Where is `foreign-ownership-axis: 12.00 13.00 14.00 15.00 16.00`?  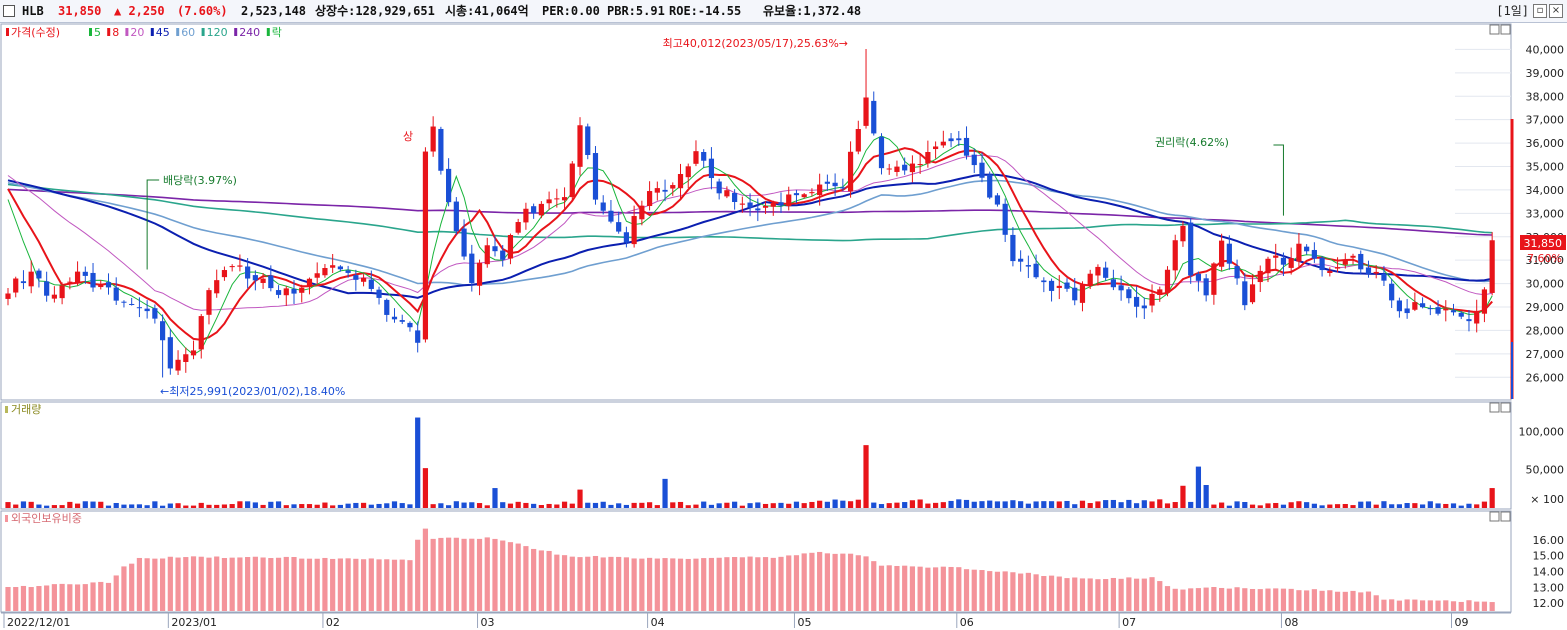 foreign-ownership-axis: 12.00 13.00 14.00 15.00 16.00 is located at coordinates (1549, 572).